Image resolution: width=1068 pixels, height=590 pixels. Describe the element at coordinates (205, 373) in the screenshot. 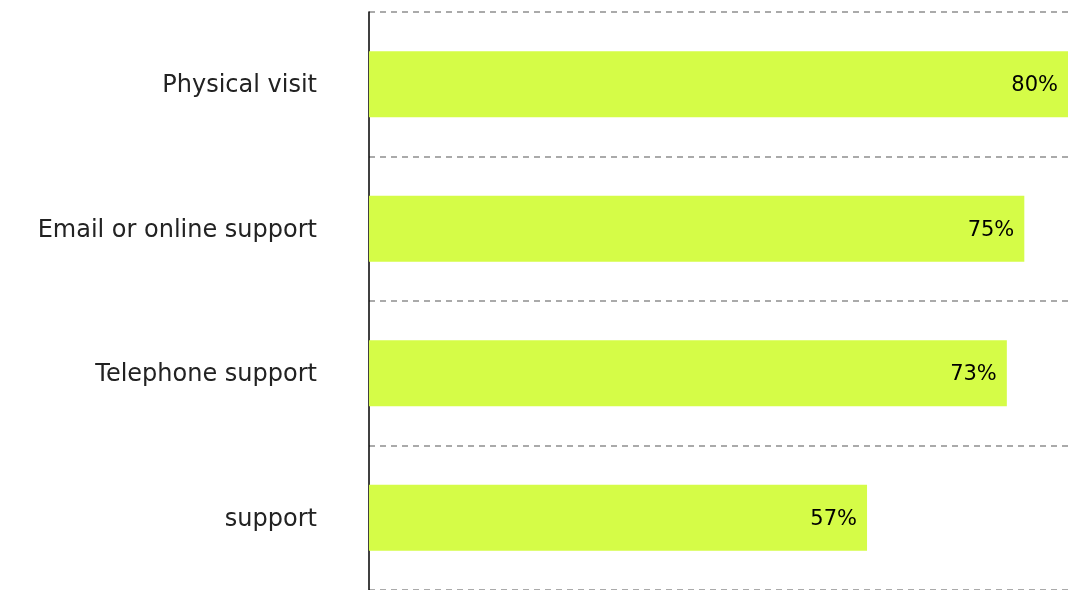

I see `y-tick-label: Telephone support` at that location.